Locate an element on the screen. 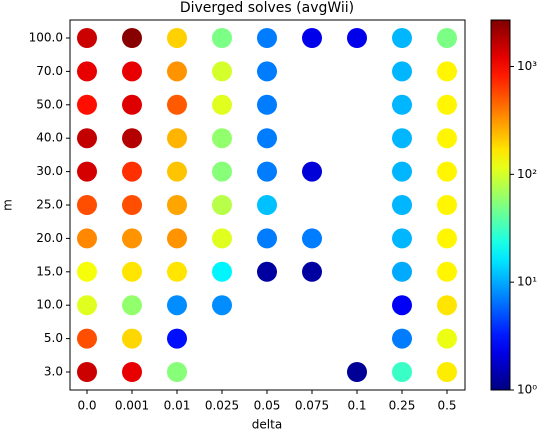 This screenshot has width=543, height=433. y-tick-label: 100.0 is located at coordinates (46, 38).